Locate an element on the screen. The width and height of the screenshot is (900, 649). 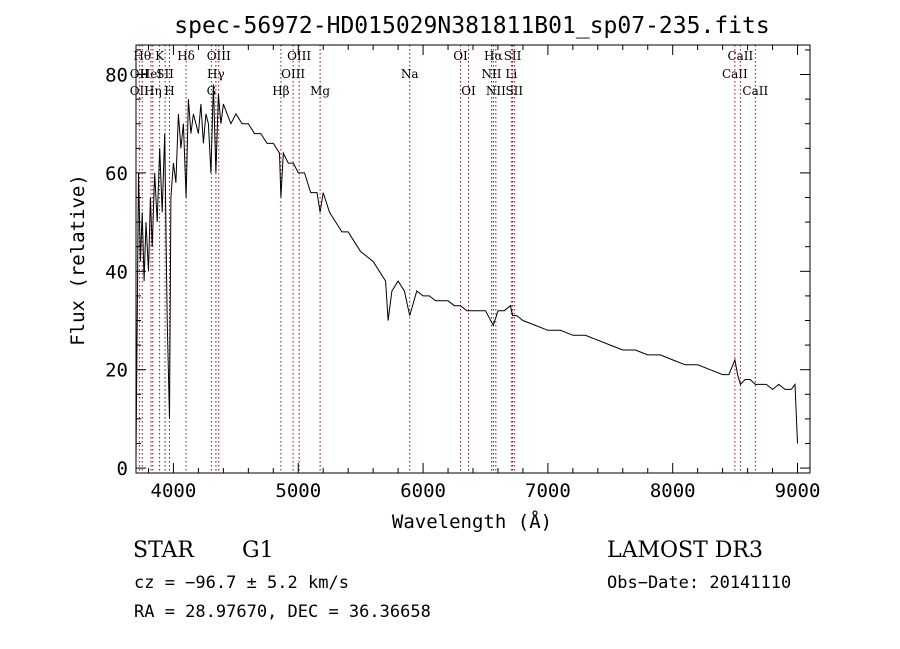
line-marker-label: Hη is located at coordinates (153, 91).